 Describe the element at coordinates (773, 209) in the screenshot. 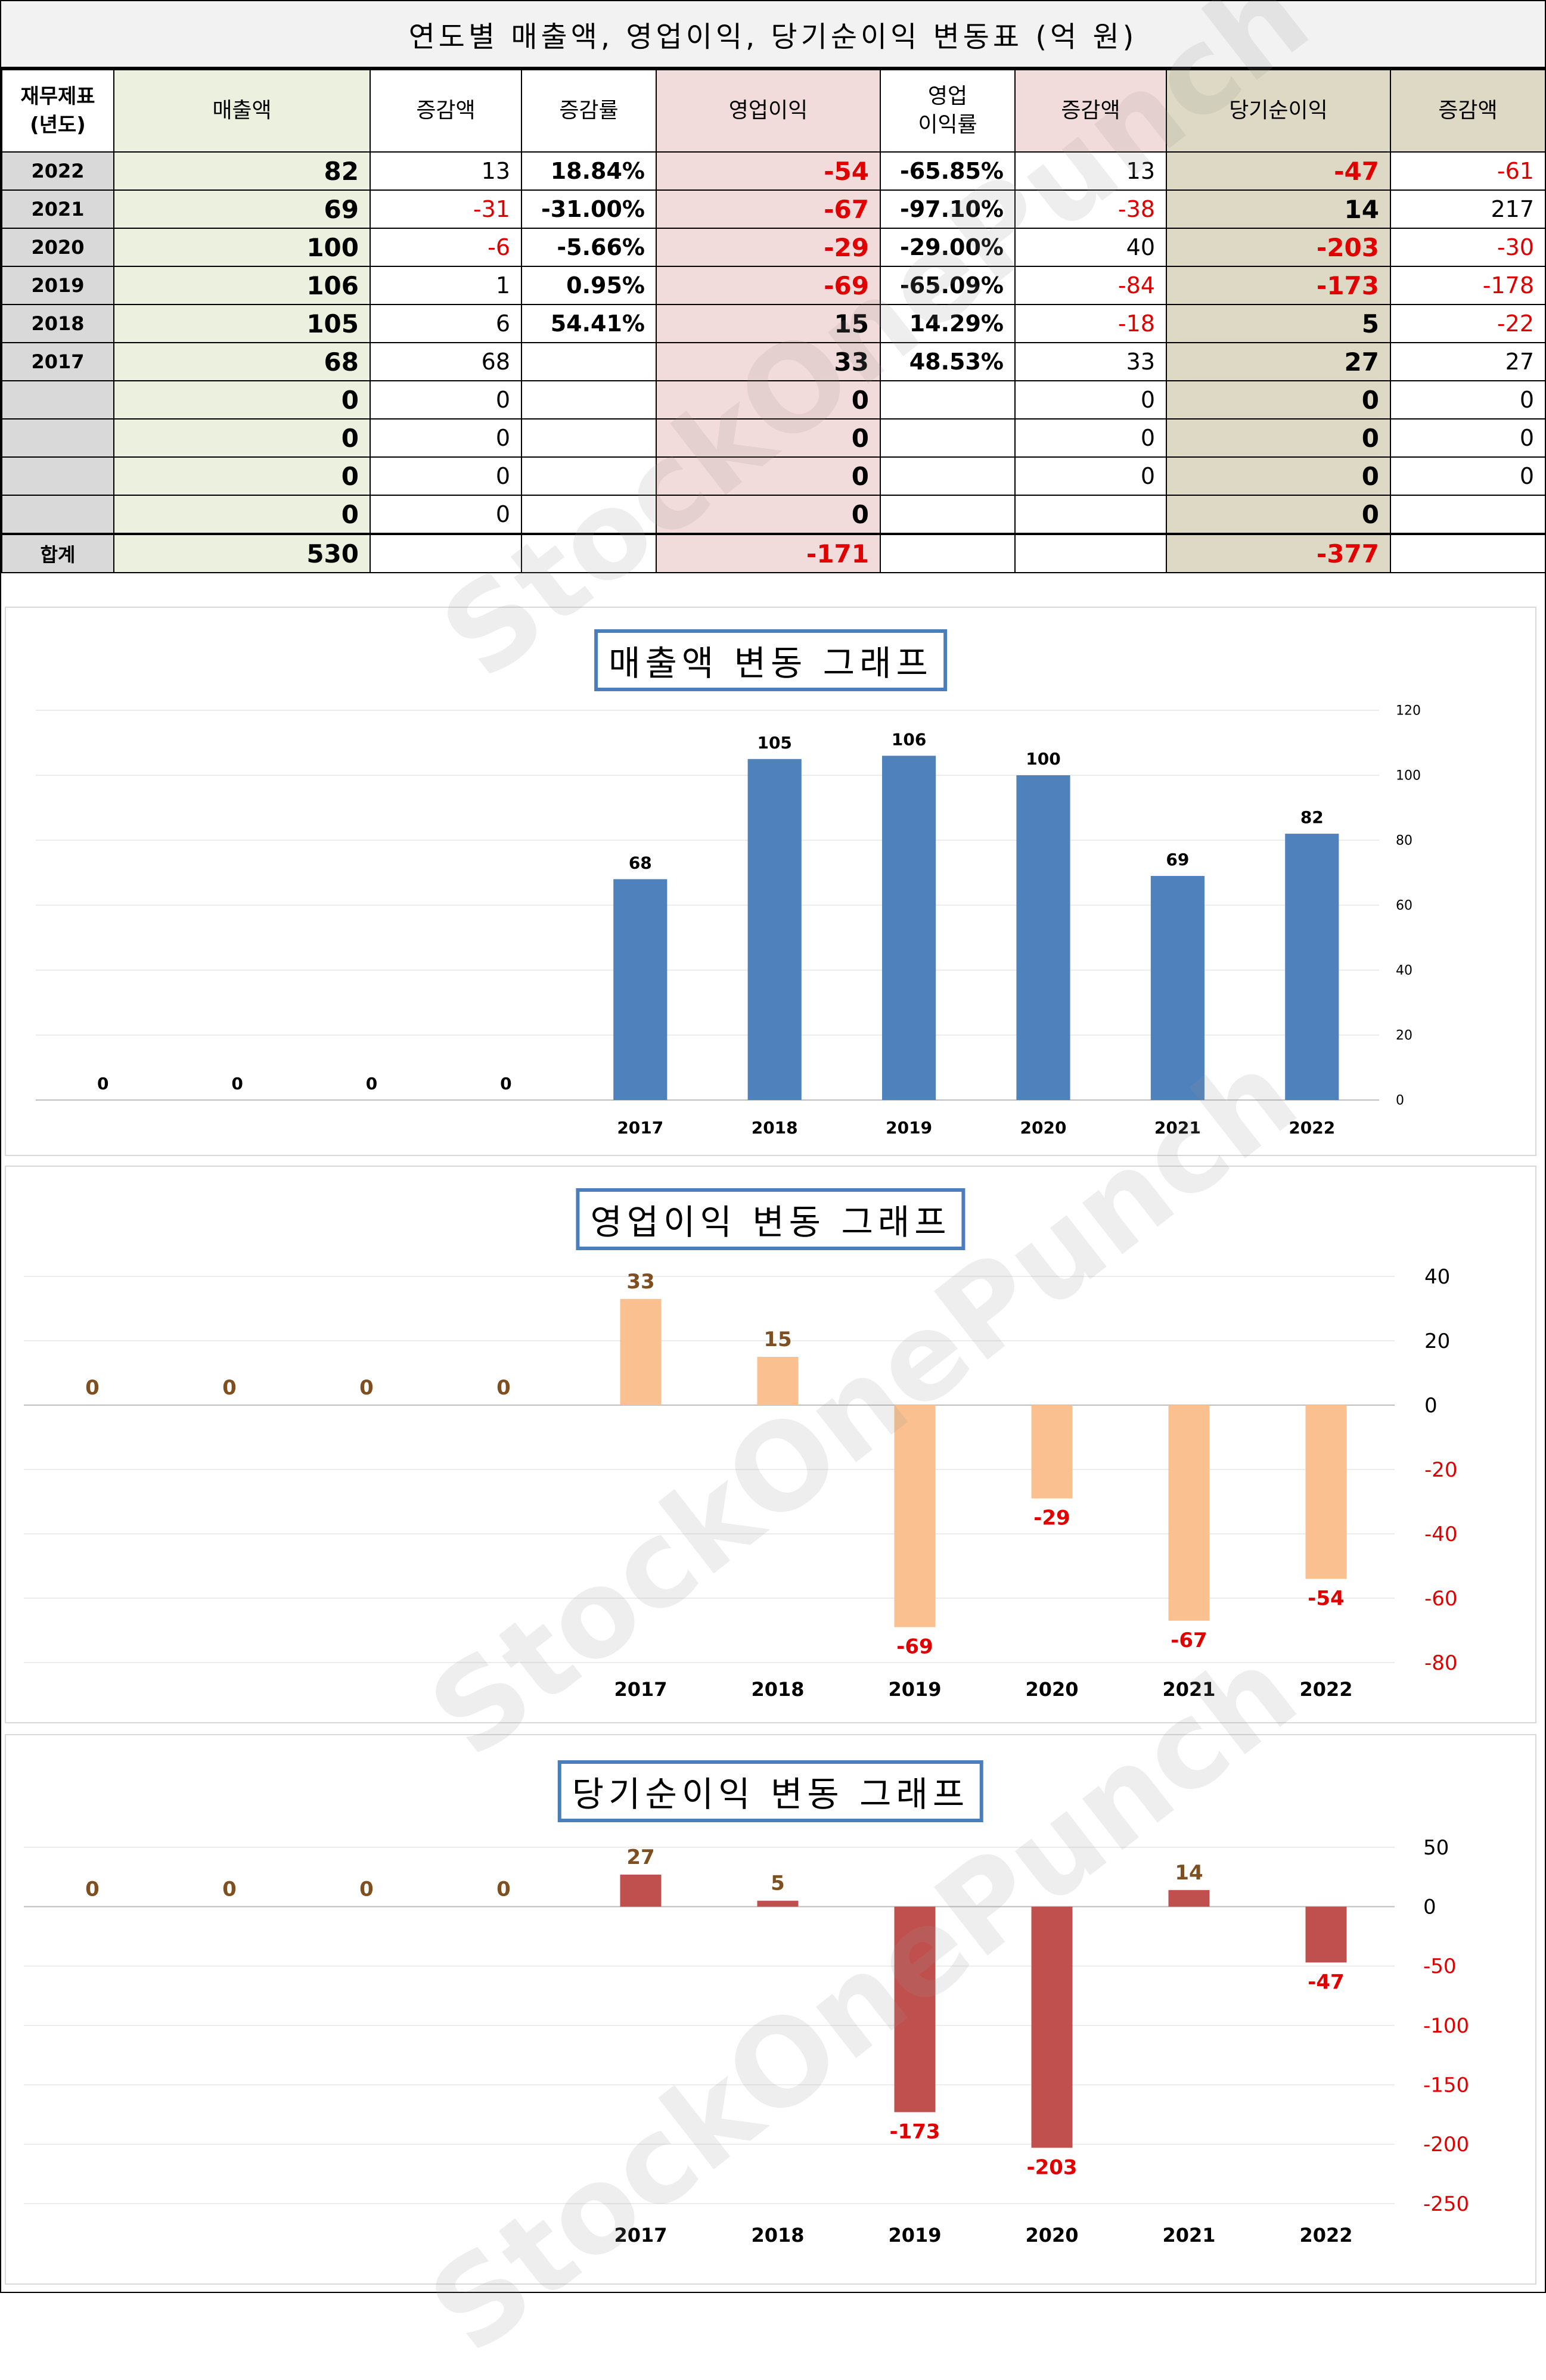

I see `table-row: 2021 69 -31 -31.00% -67 -97.10% -38 14 217` at that location.